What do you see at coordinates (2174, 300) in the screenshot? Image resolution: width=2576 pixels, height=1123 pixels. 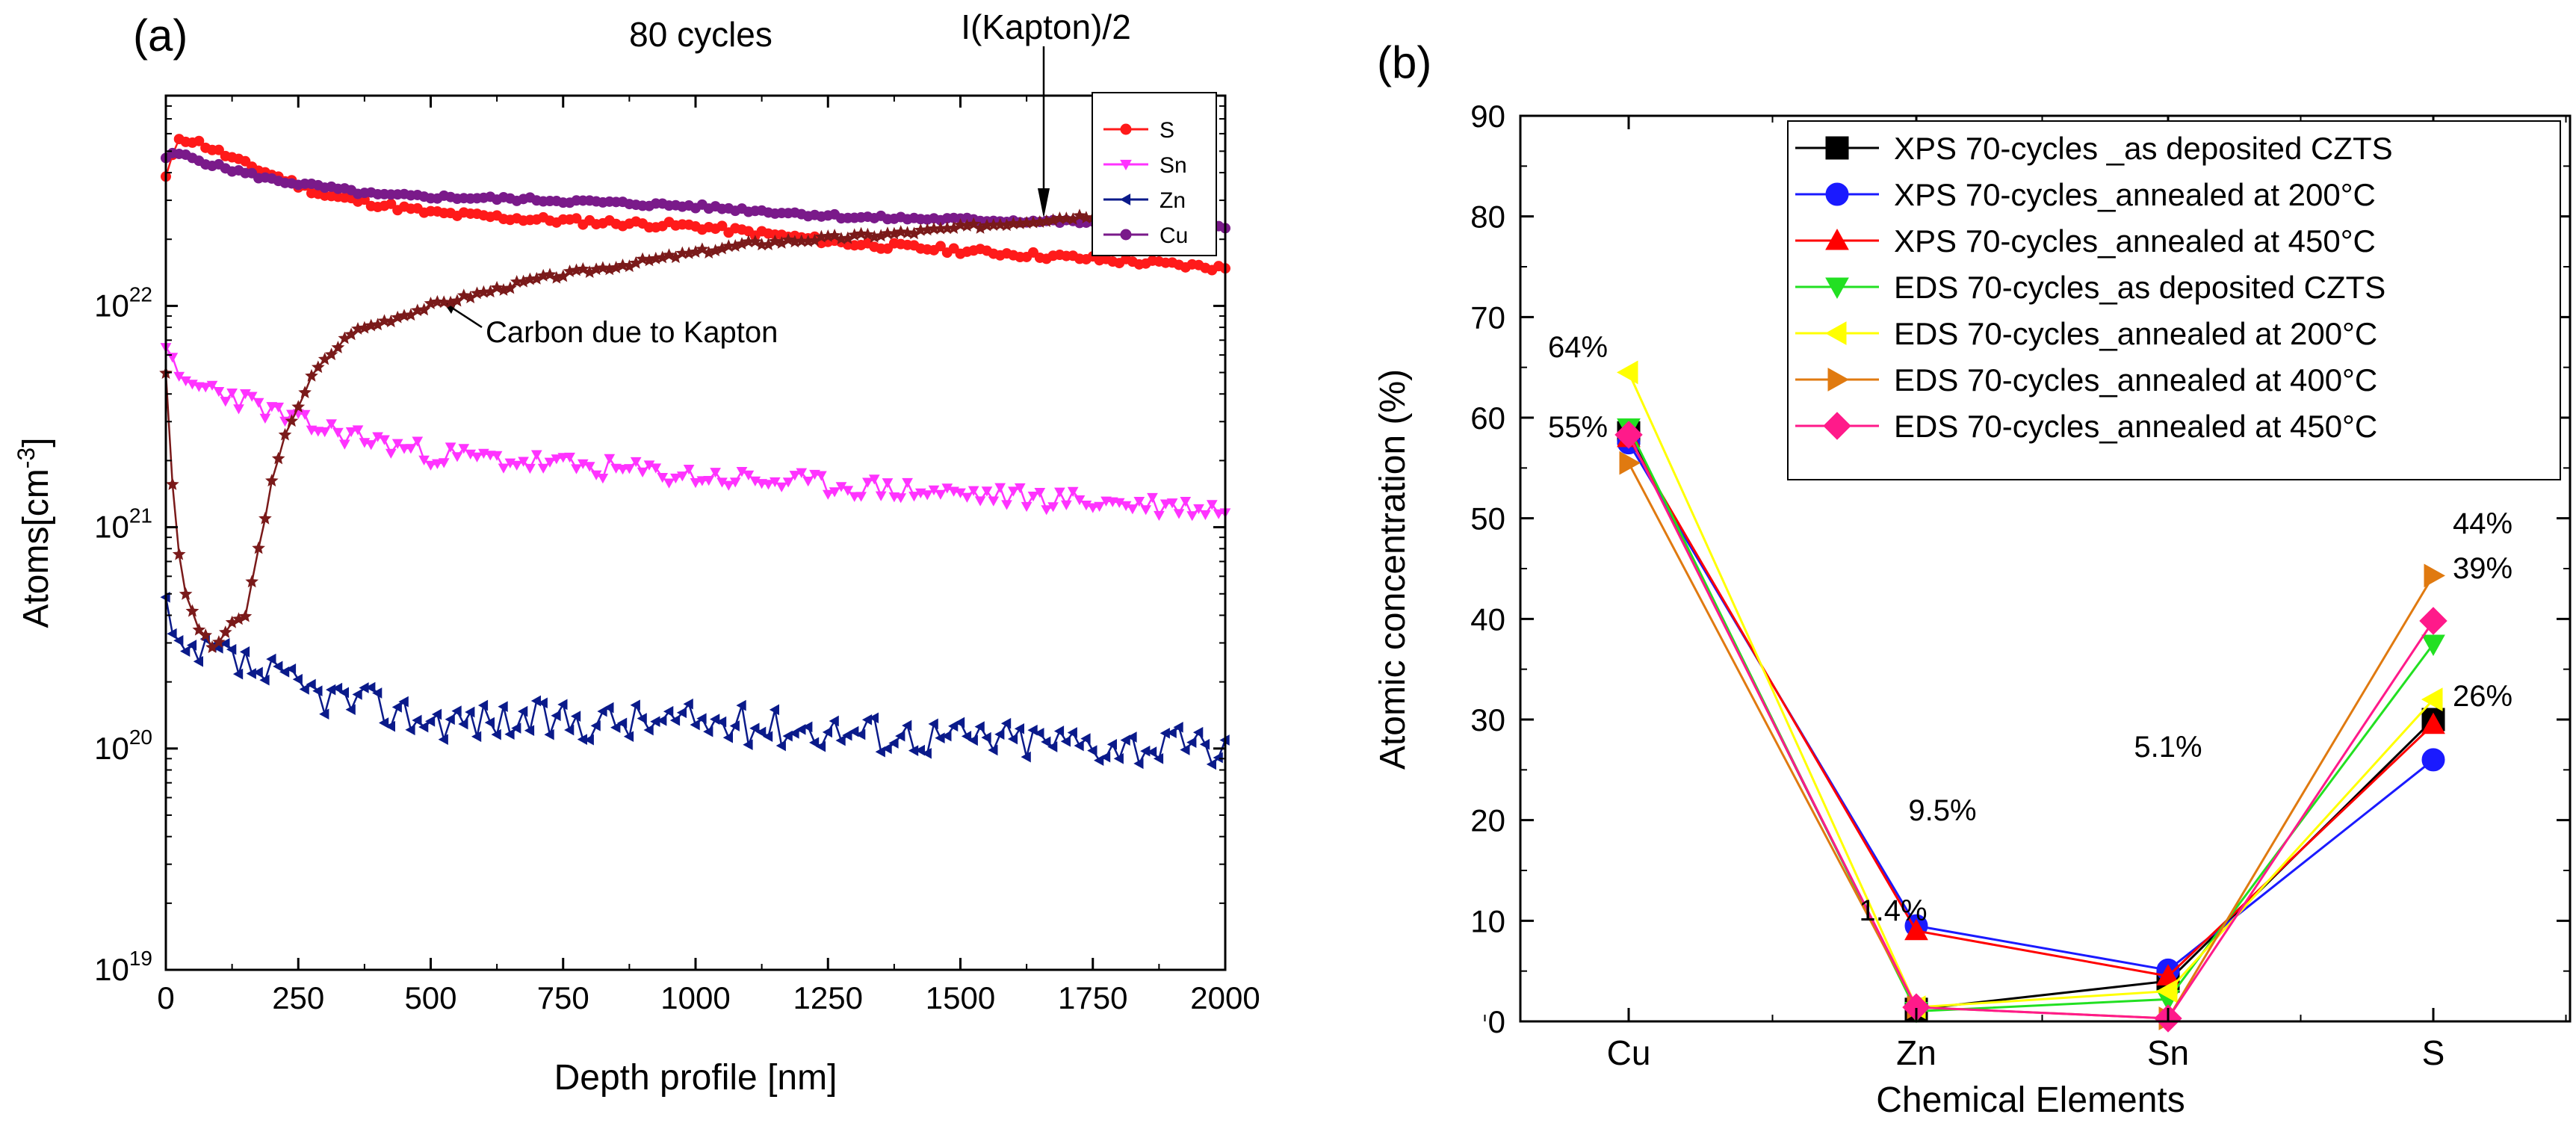 I see `panel-b-legend-box` at bounding box center [2174, 300].